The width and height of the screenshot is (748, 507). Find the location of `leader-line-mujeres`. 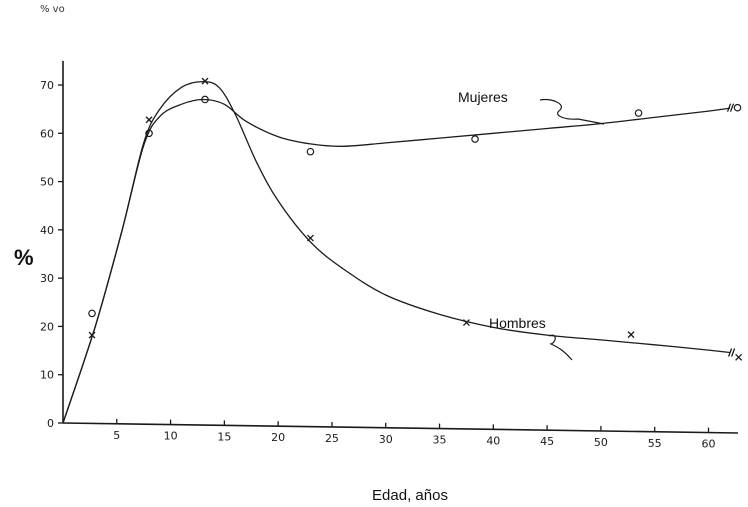

leader-line-mujeres is located at coordinates (572, 112).